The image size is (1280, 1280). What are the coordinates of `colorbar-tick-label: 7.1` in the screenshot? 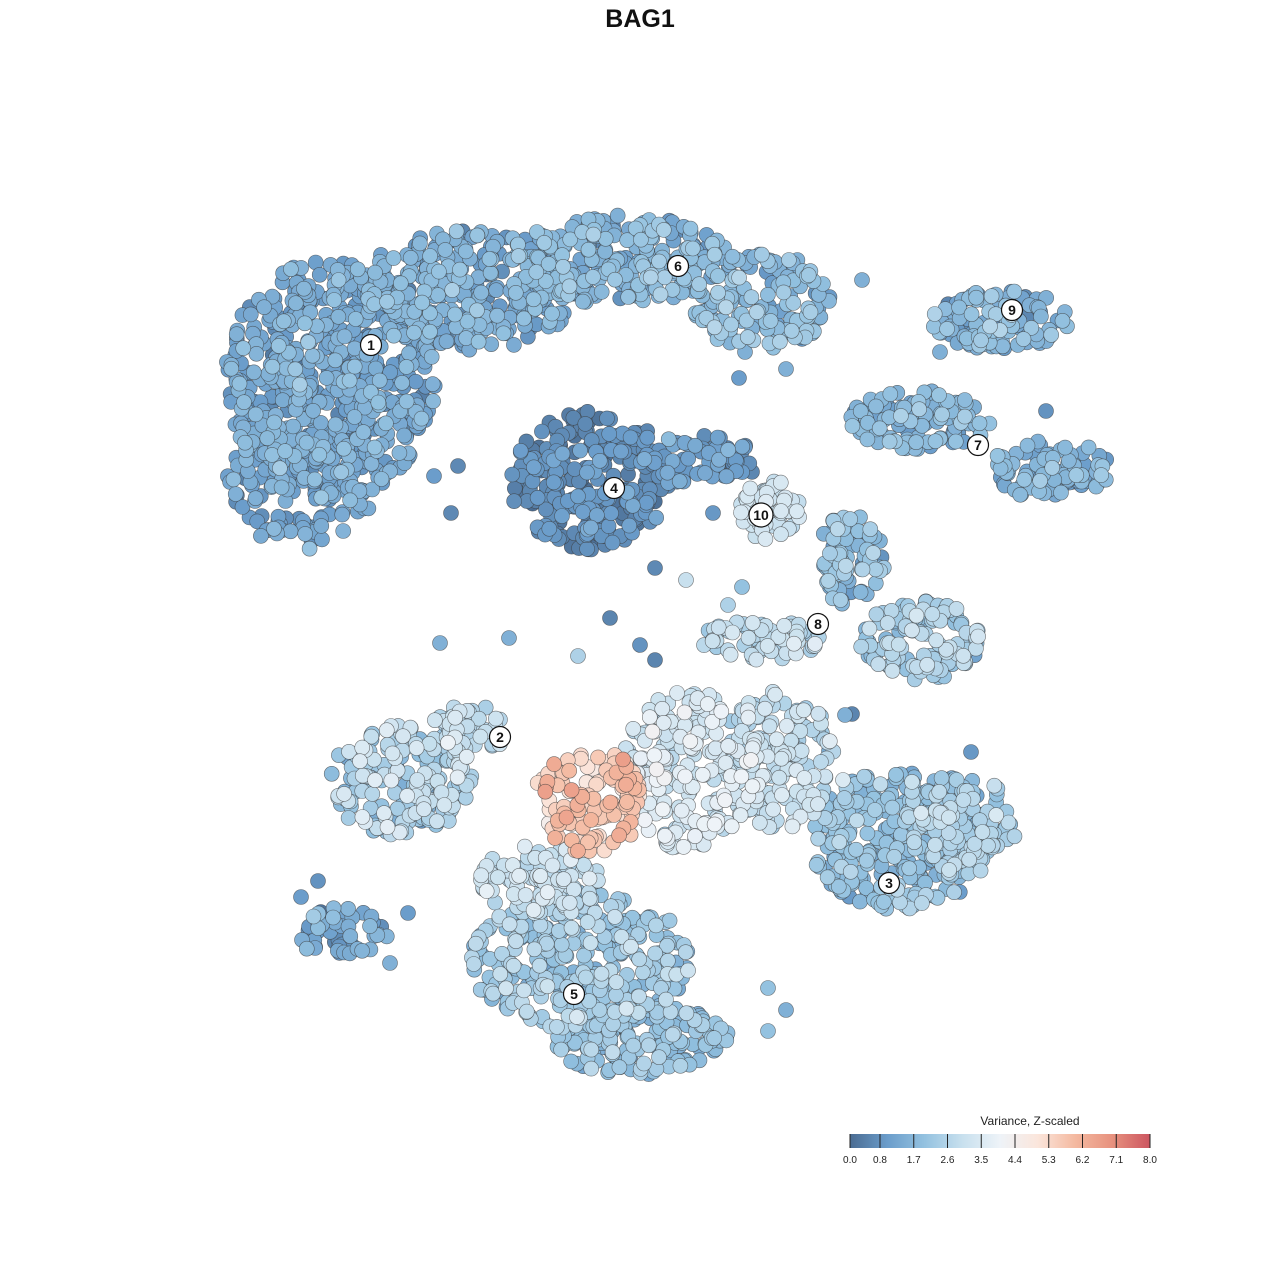 It's located at (1116, 1160).